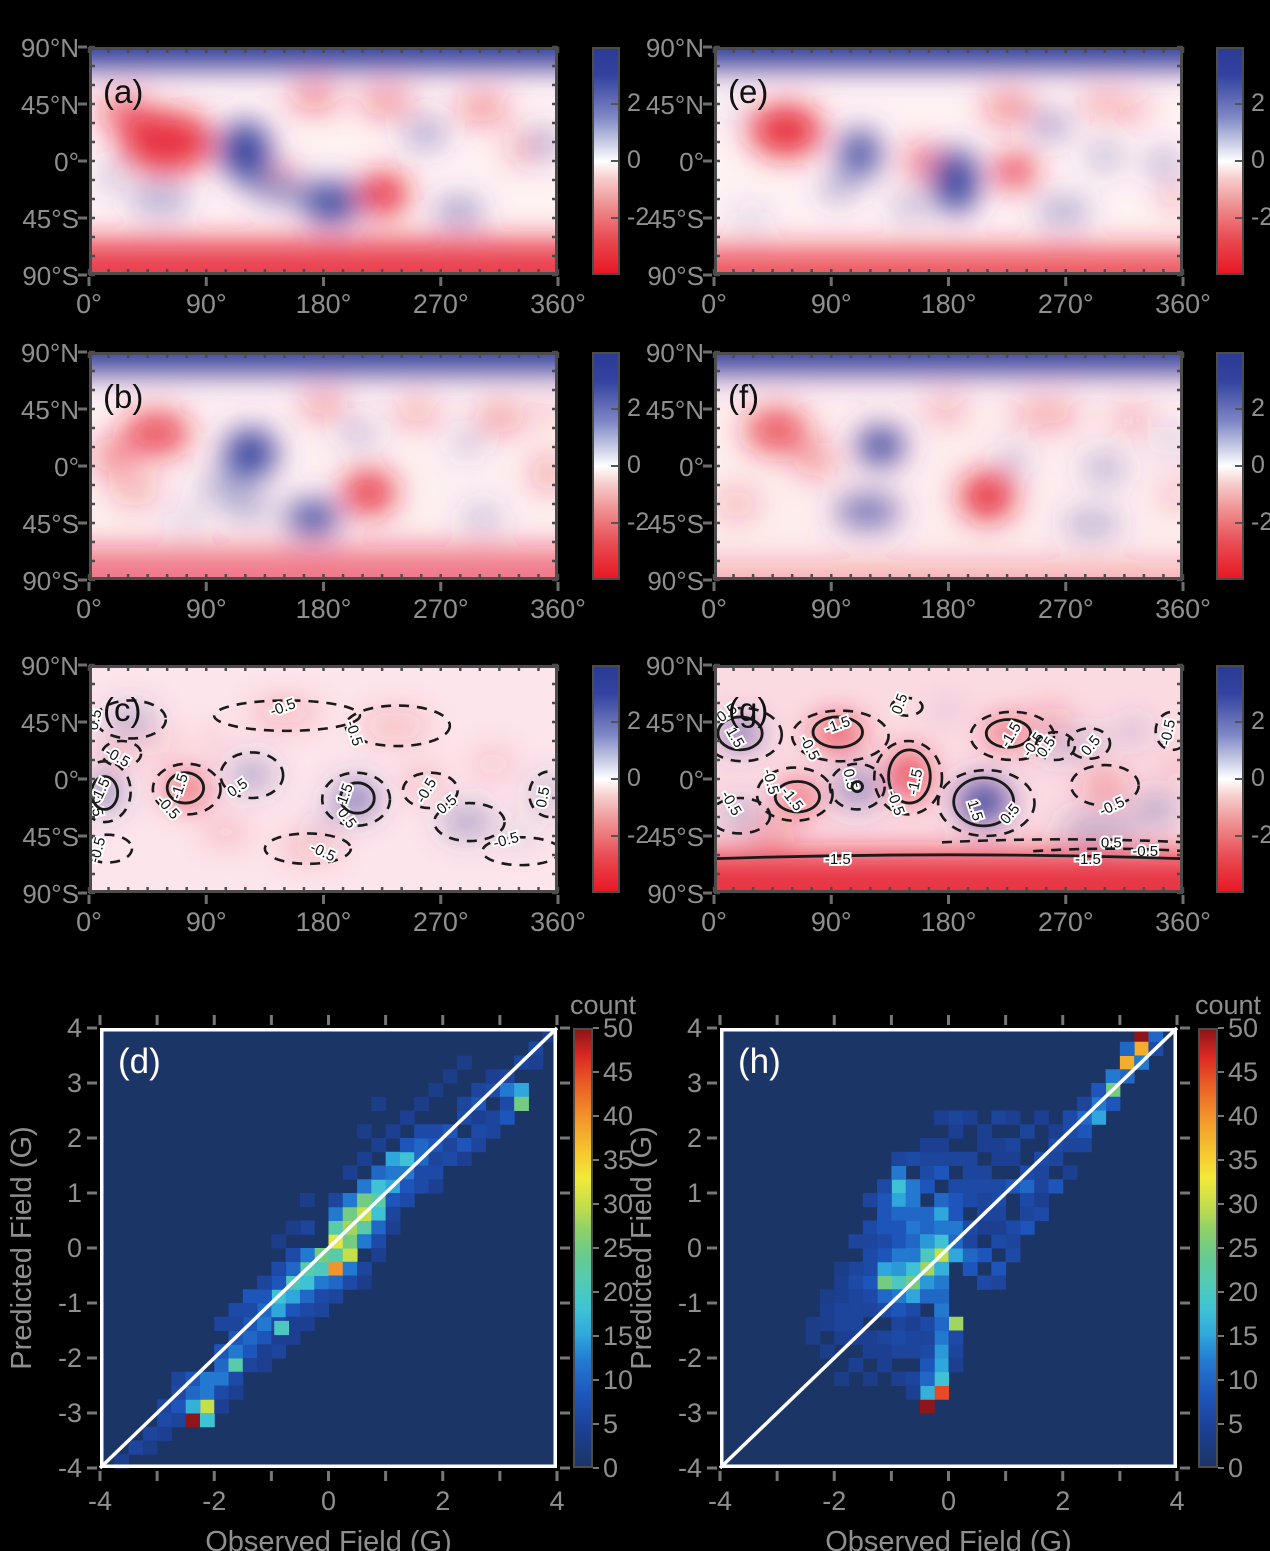 The image size is (1270, 1551). What do you see at coordinates (319, 165) in the screenshot?
I see `panel-a-heatmap` at bounding box center [319, 165].